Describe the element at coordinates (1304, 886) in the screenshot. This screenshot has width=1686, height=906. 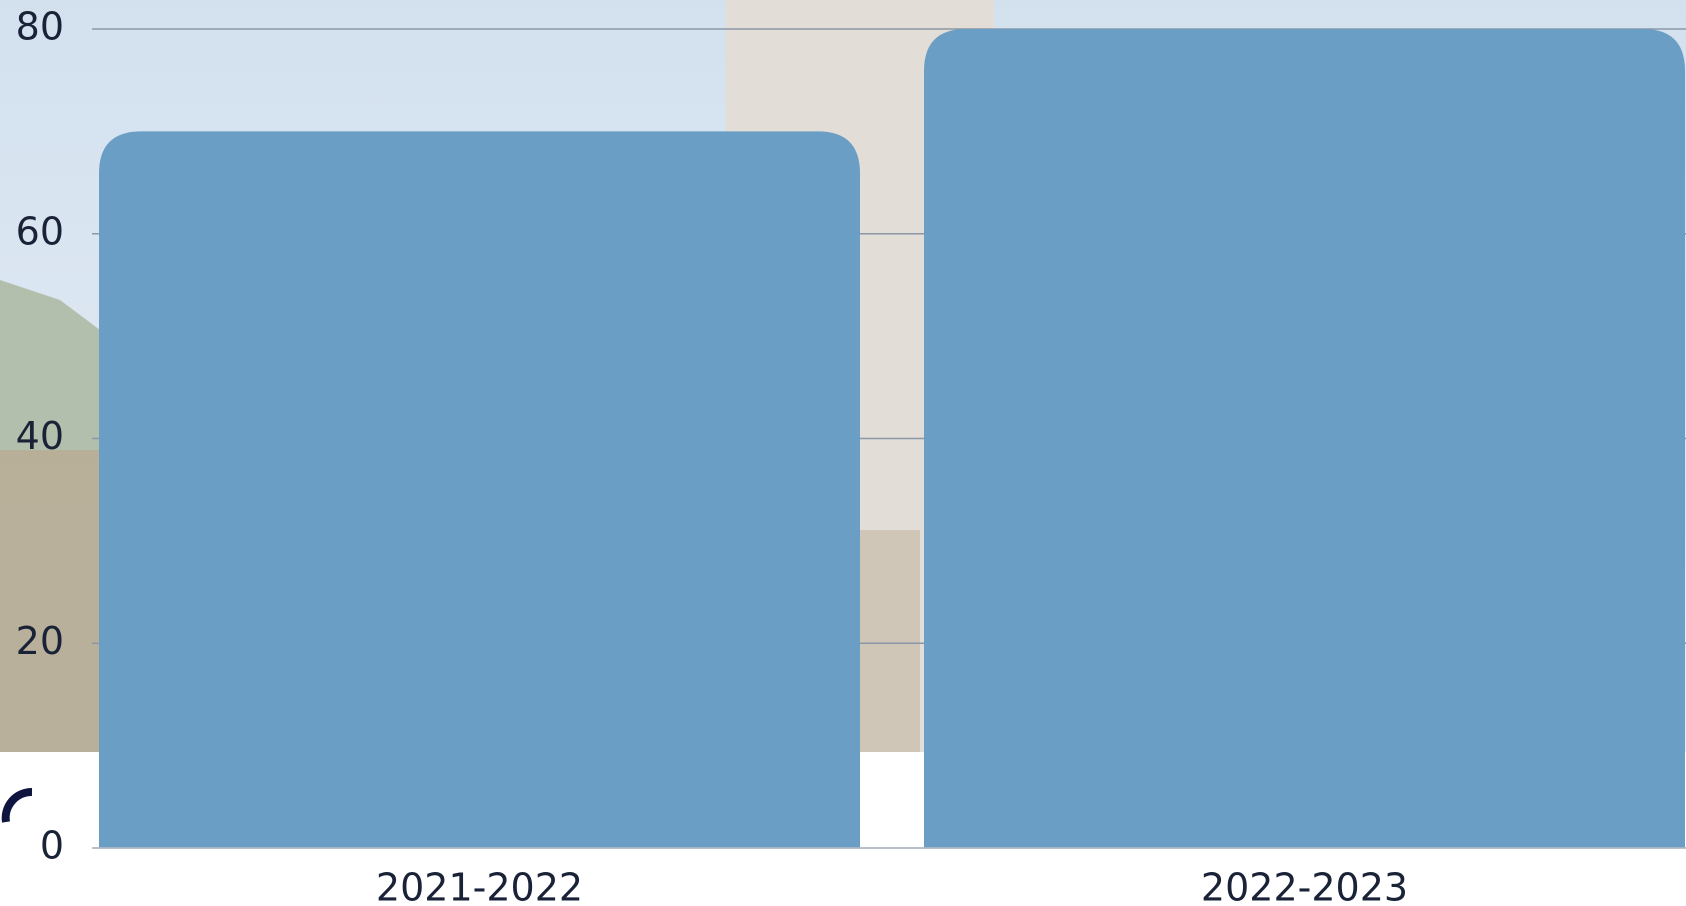
I see `x-tick-label: 2022-2023` at that location.